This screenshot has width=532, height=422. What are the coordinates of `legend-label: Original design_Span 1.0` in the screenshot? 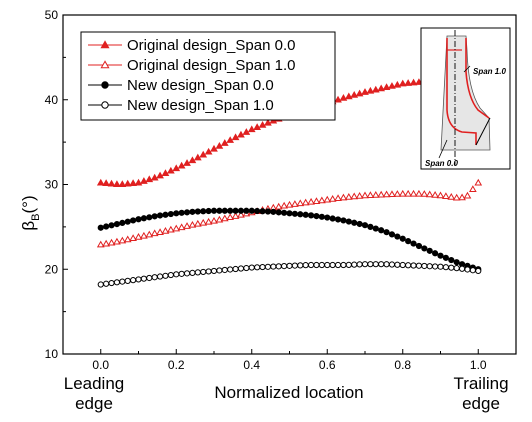 It's located at (211, 65).